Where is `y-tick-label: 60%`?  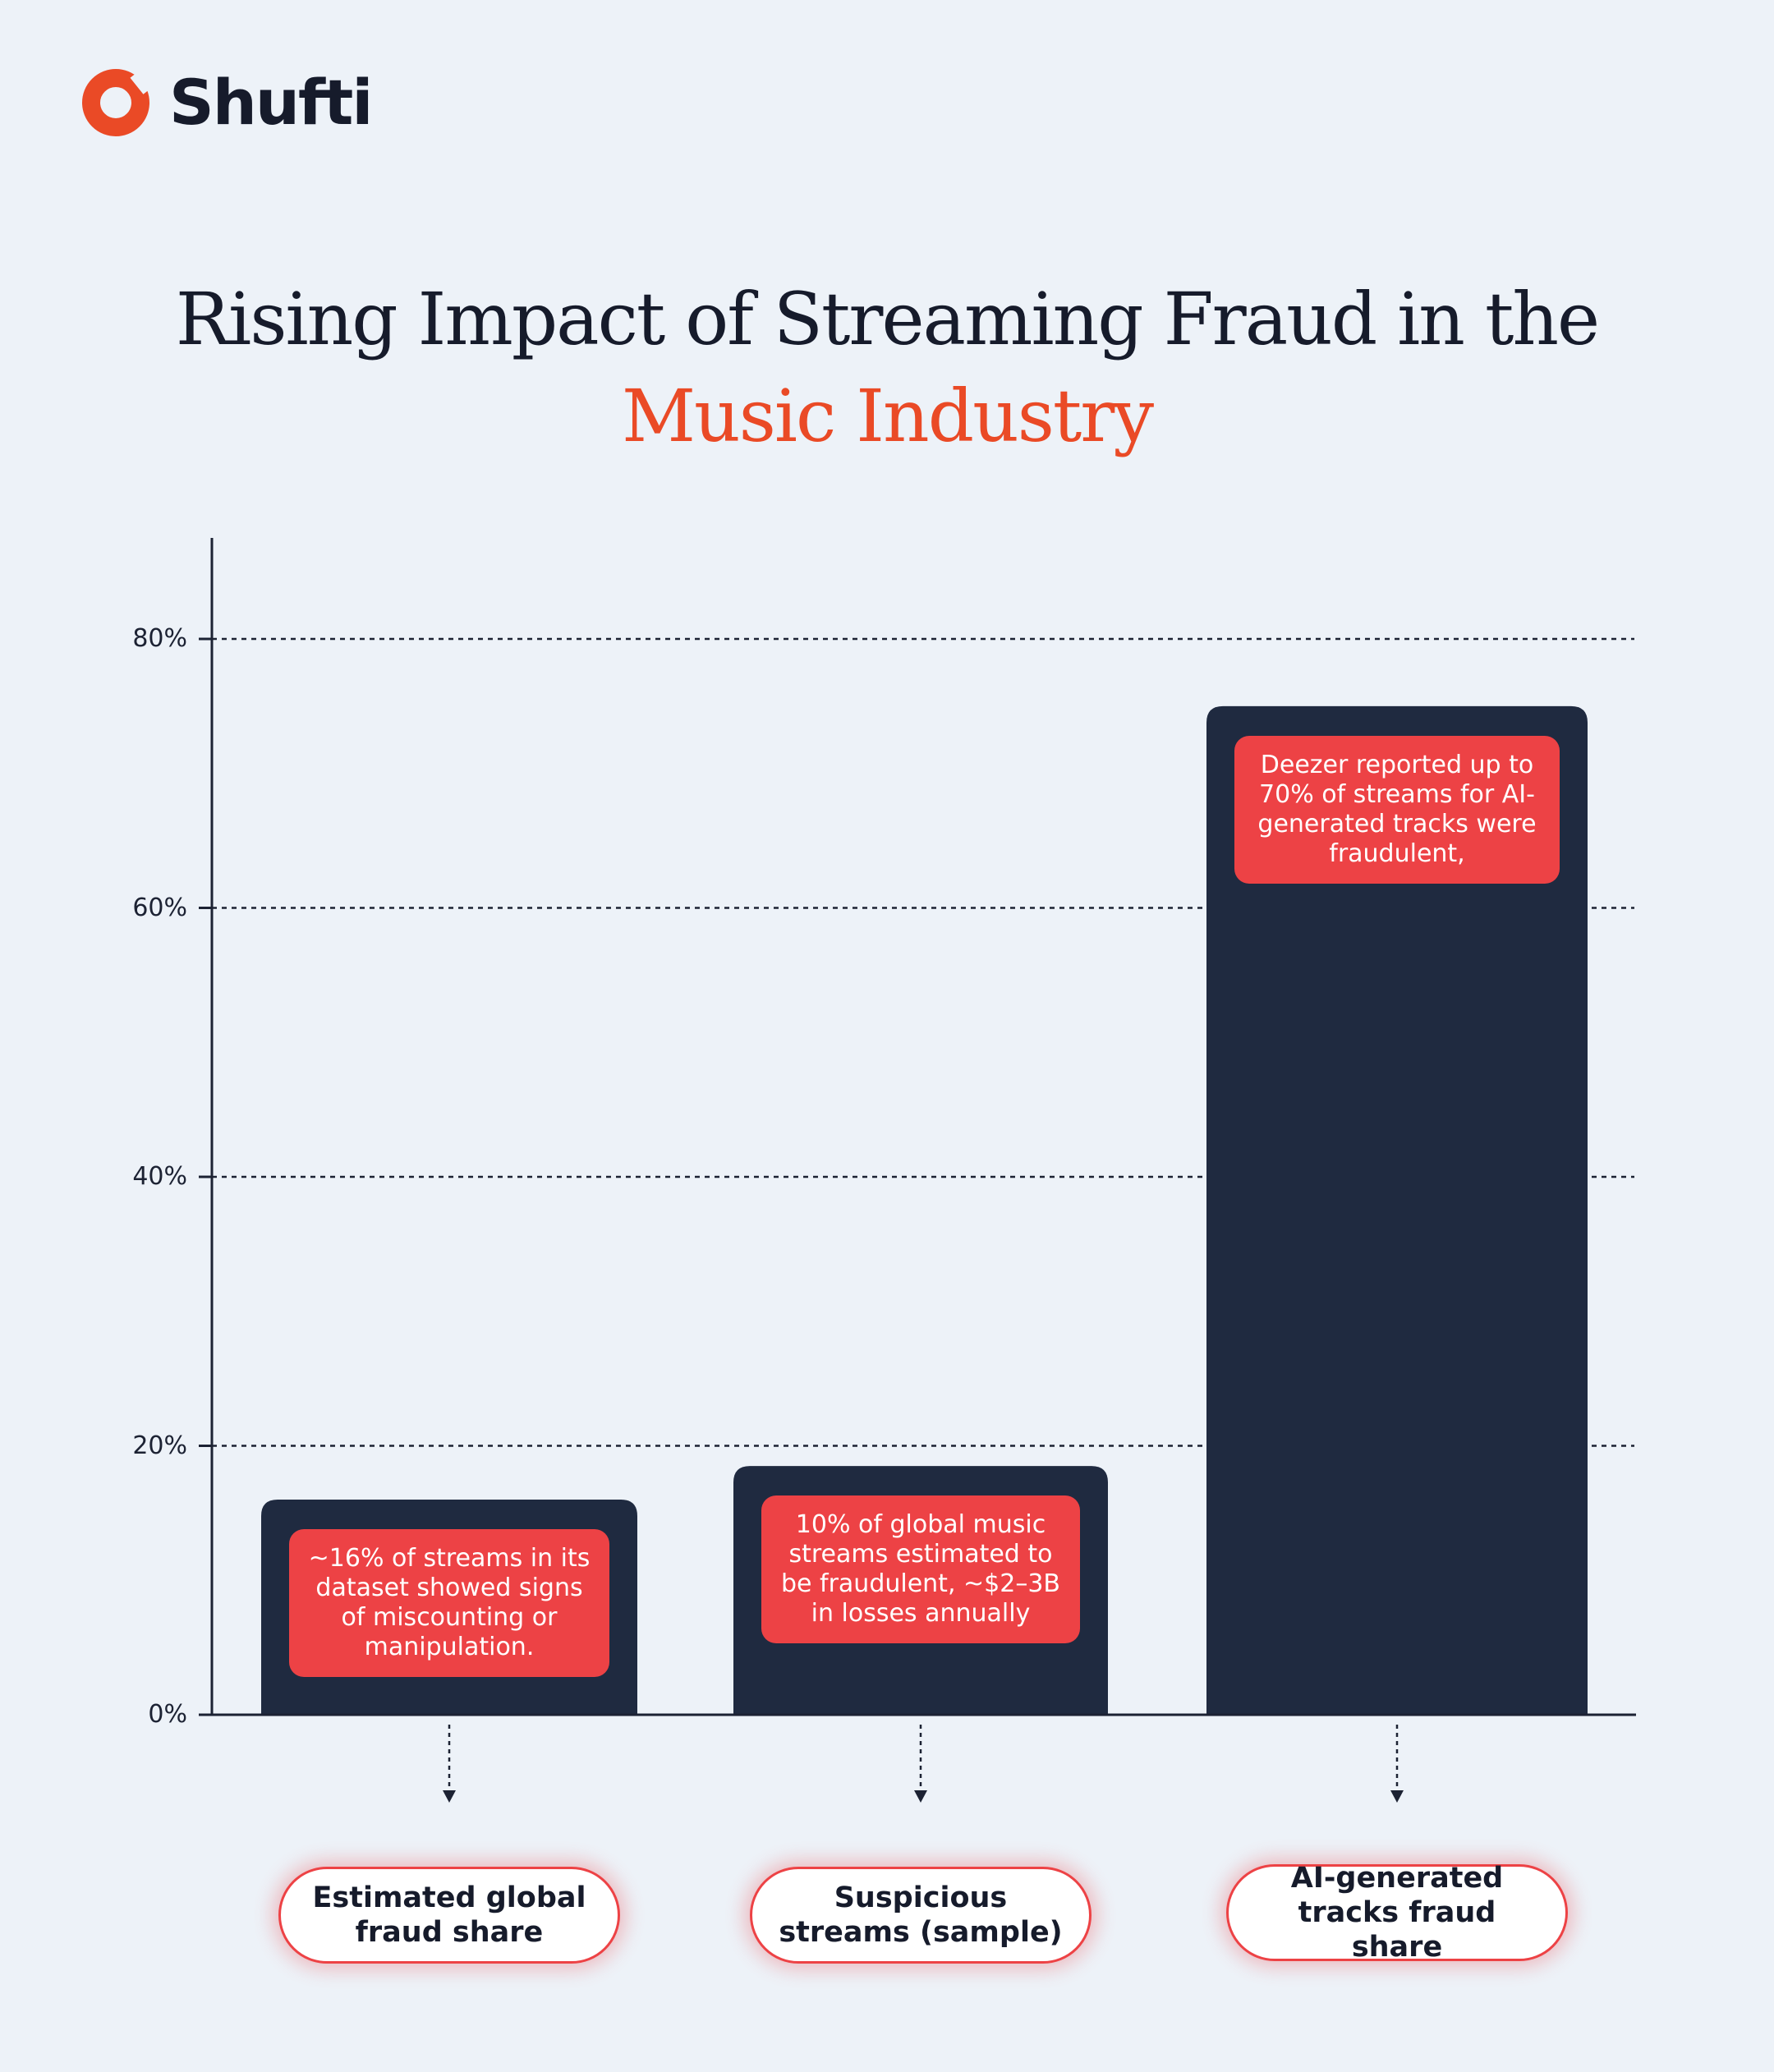 y-tick-label: 60% is located at coordinates (159, 907).